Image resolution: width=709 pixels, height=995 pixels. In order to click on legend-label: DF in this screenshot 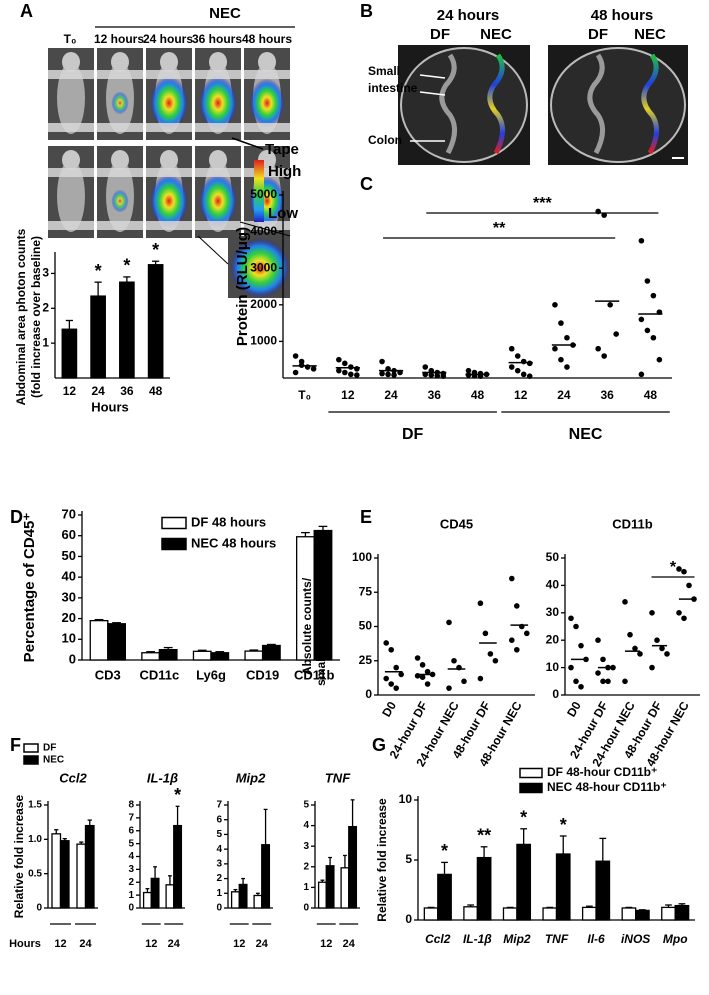, I will do `click(49, 748)`.